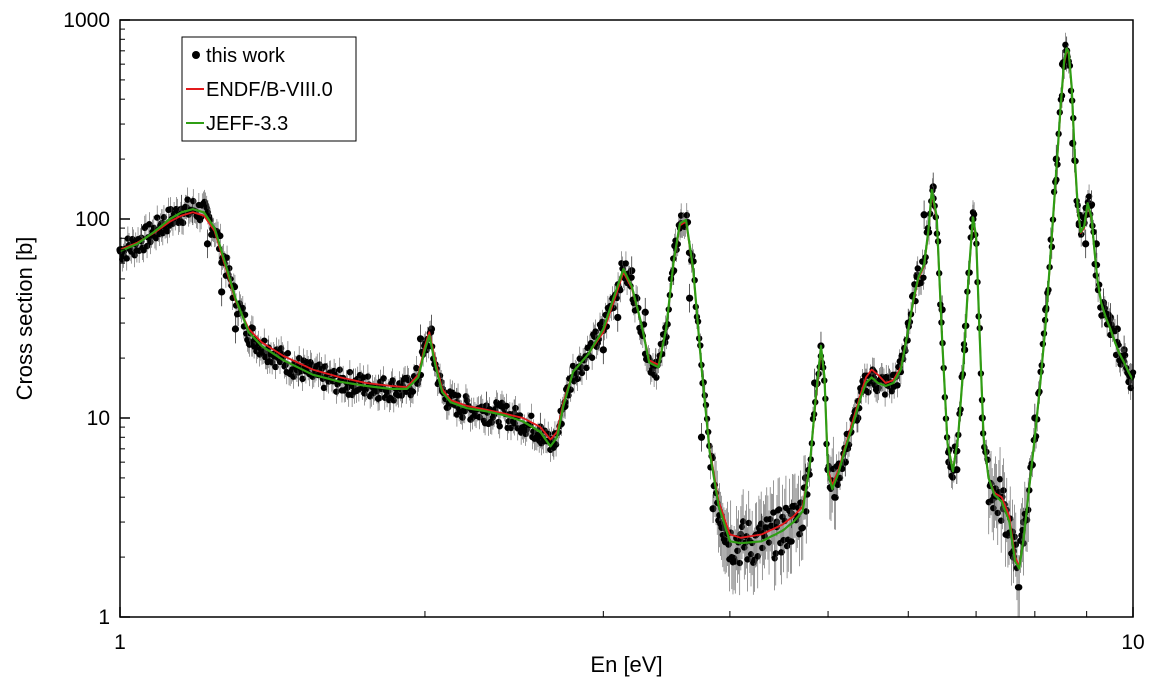 This screenshot has height=685, width=1149. What do you see at coordinates (92, 219) in the screenshot?
I see `y-tick-label: 100` at bounding box center [92, 219].